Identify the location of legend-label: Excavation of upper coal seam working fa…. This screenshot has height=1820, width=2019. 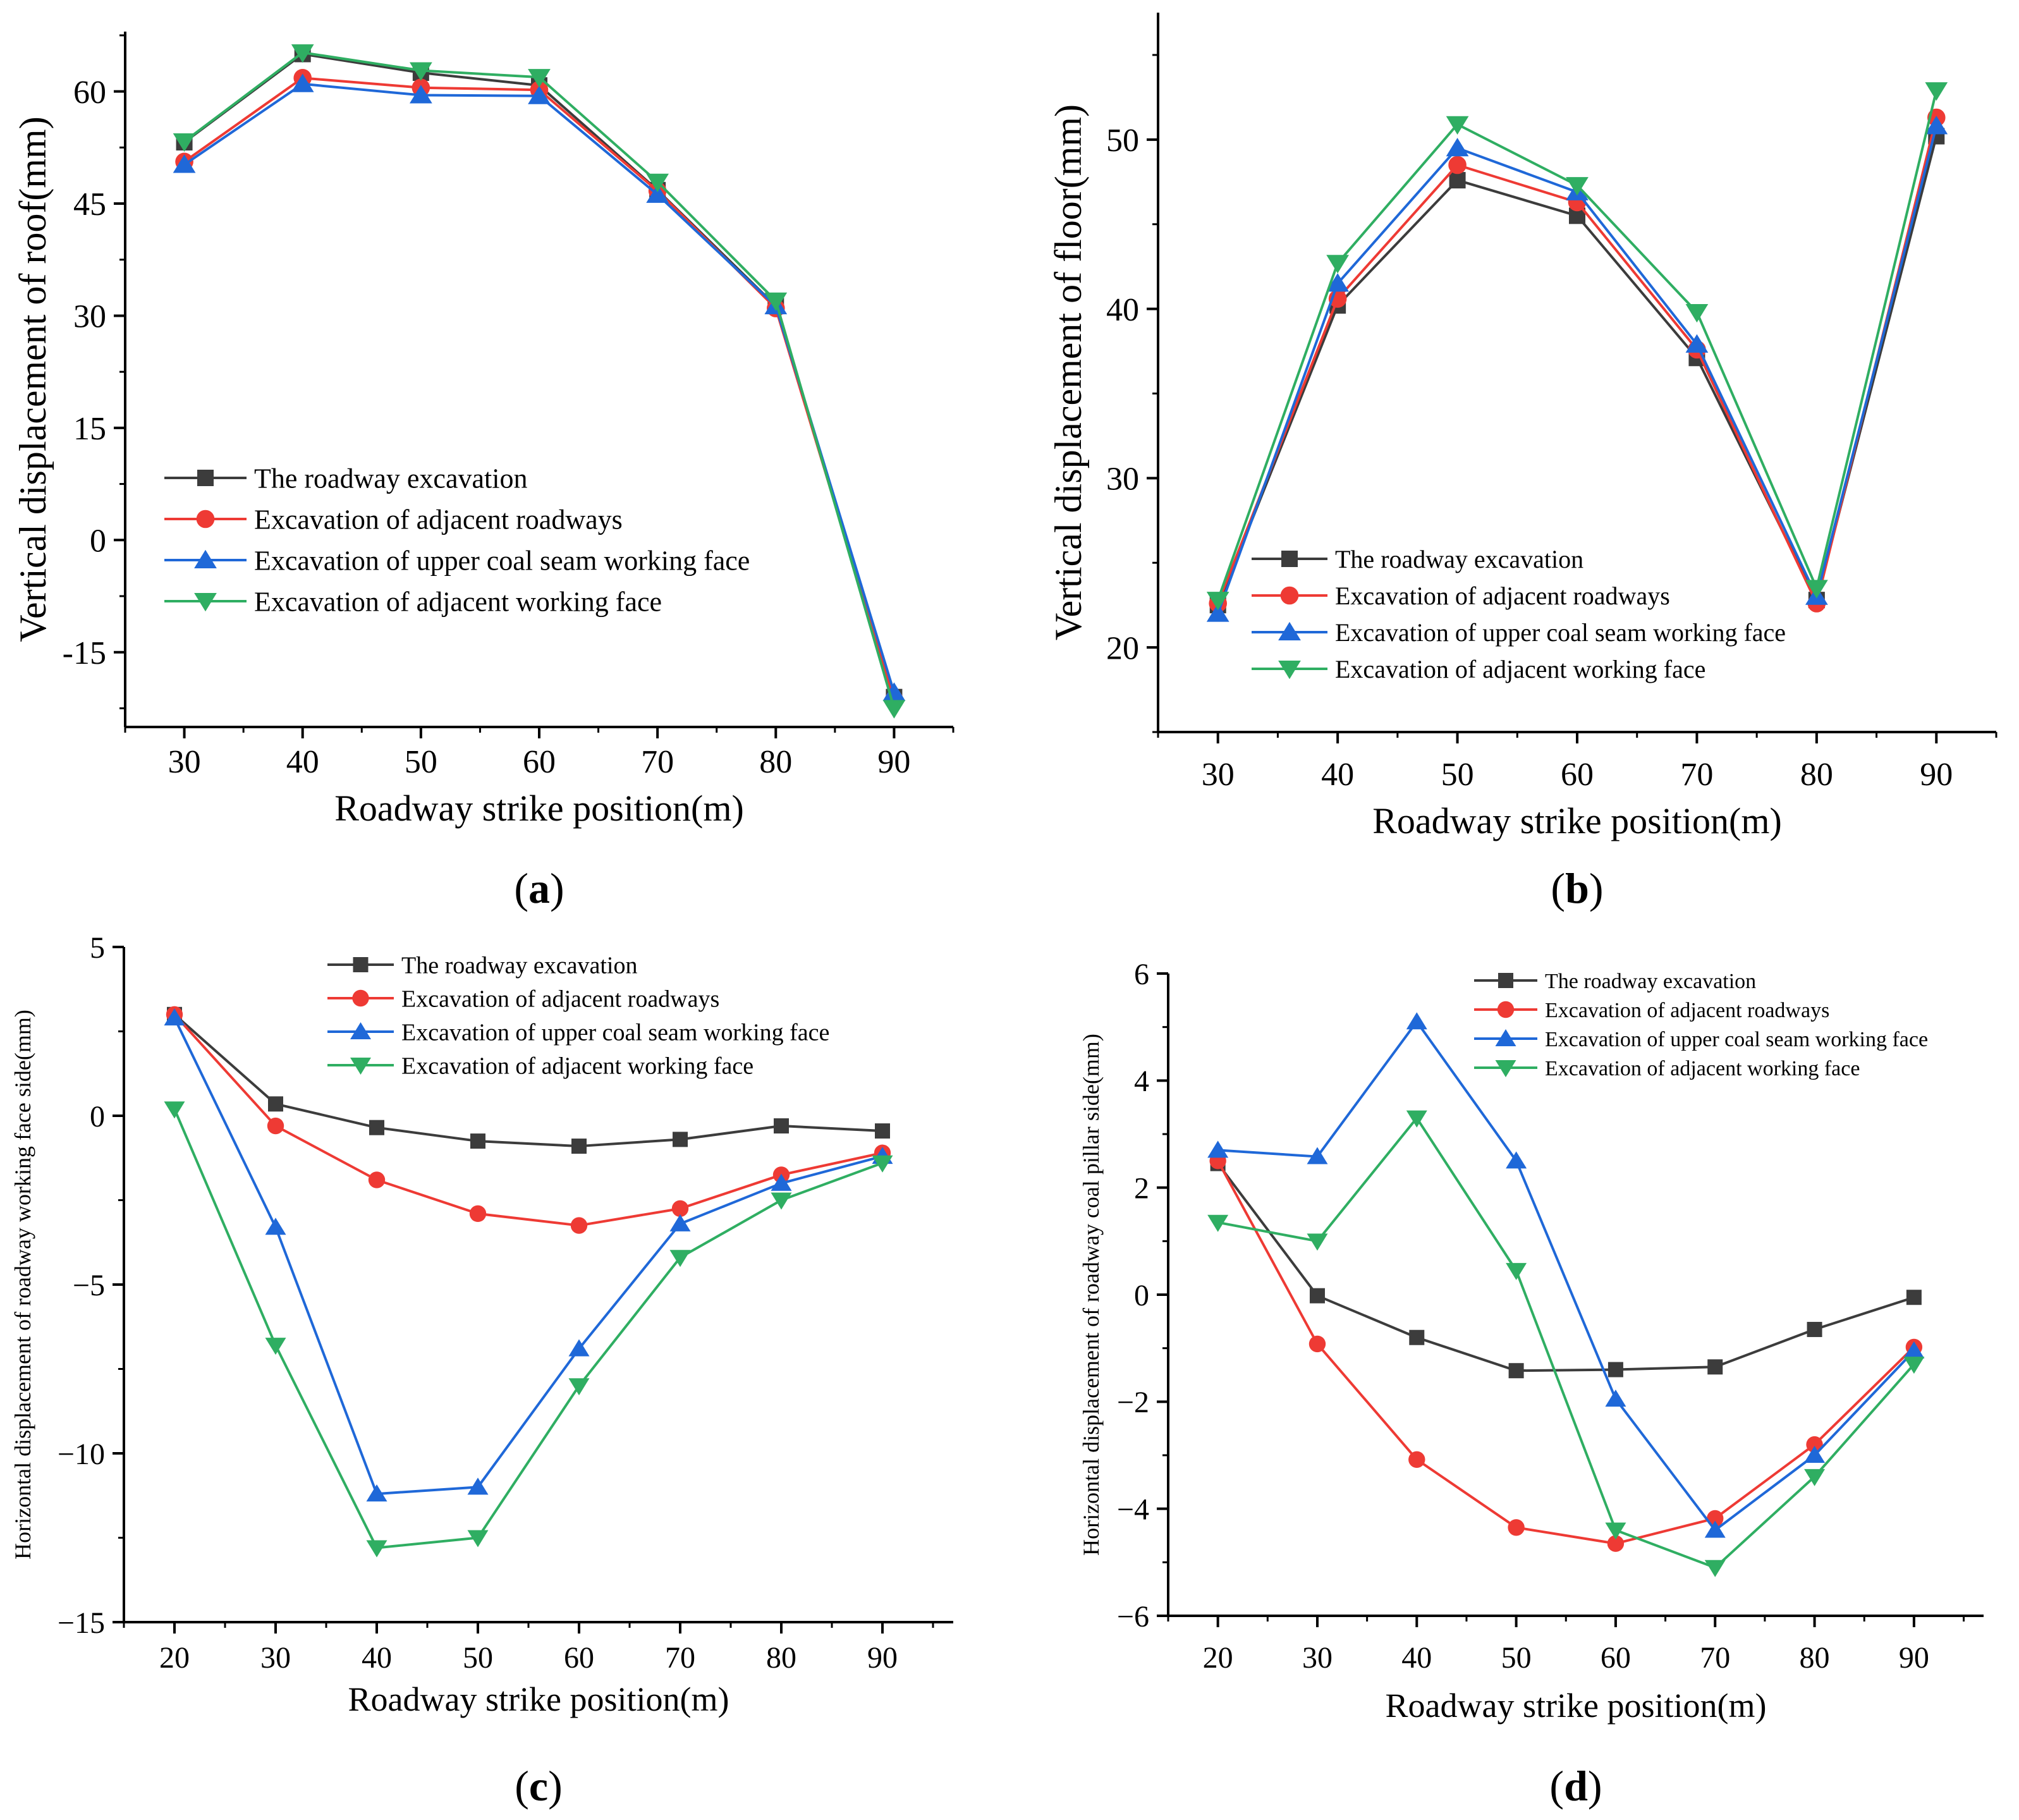
(1560, 632).